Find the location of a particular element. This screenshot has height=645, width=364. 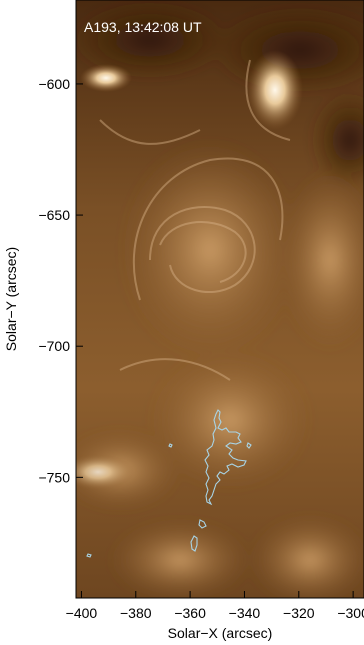

y-axis-title: Solar−Y (arcsec) is located at coordinates (11, 299).